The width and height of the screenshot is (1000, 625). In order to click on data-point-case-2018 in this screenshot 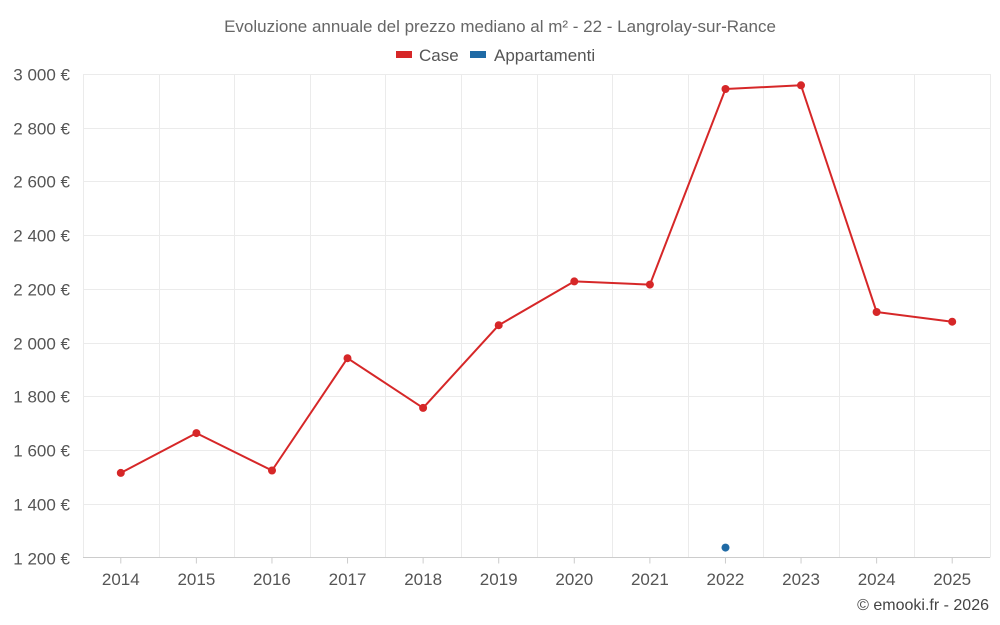, I will do `click(423, 407)`.